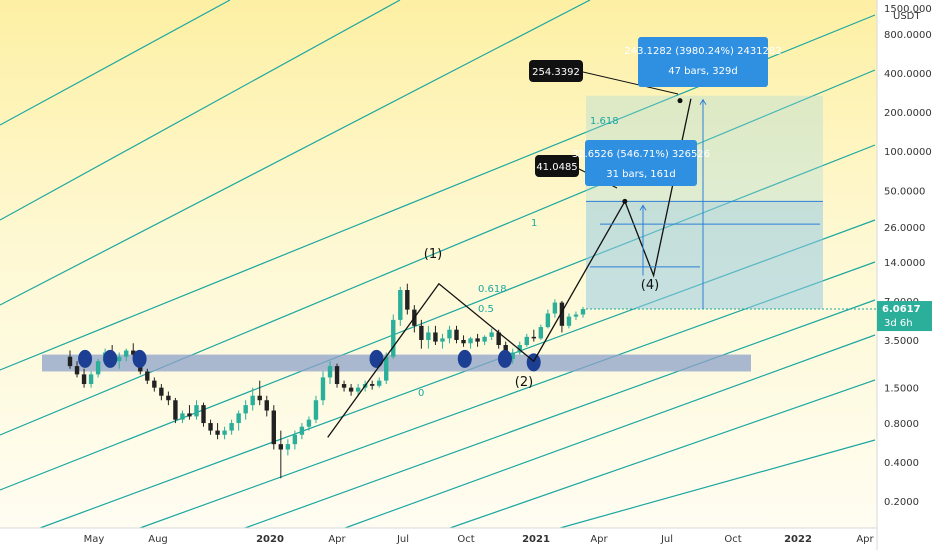 Image resolution: width=932 pixels, height=550 pixels. What do you see at coordinates (604, 121) in the screenshot?
I see `fib-label: 1.618` at bounding box center [604, 121].